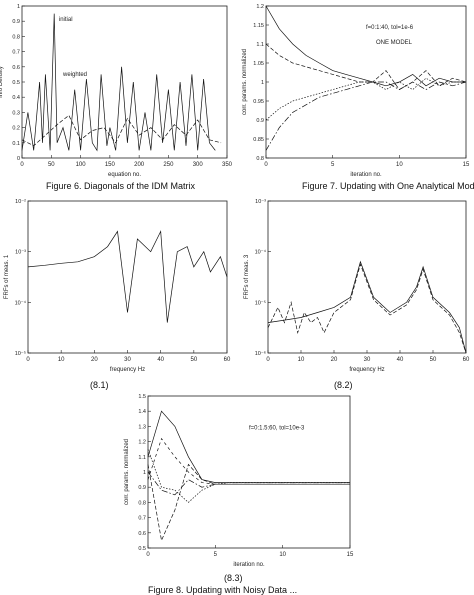 The height and width of the screenshot is (595, 474). I want to click on x-tick-label: 150, so click(110, 165).